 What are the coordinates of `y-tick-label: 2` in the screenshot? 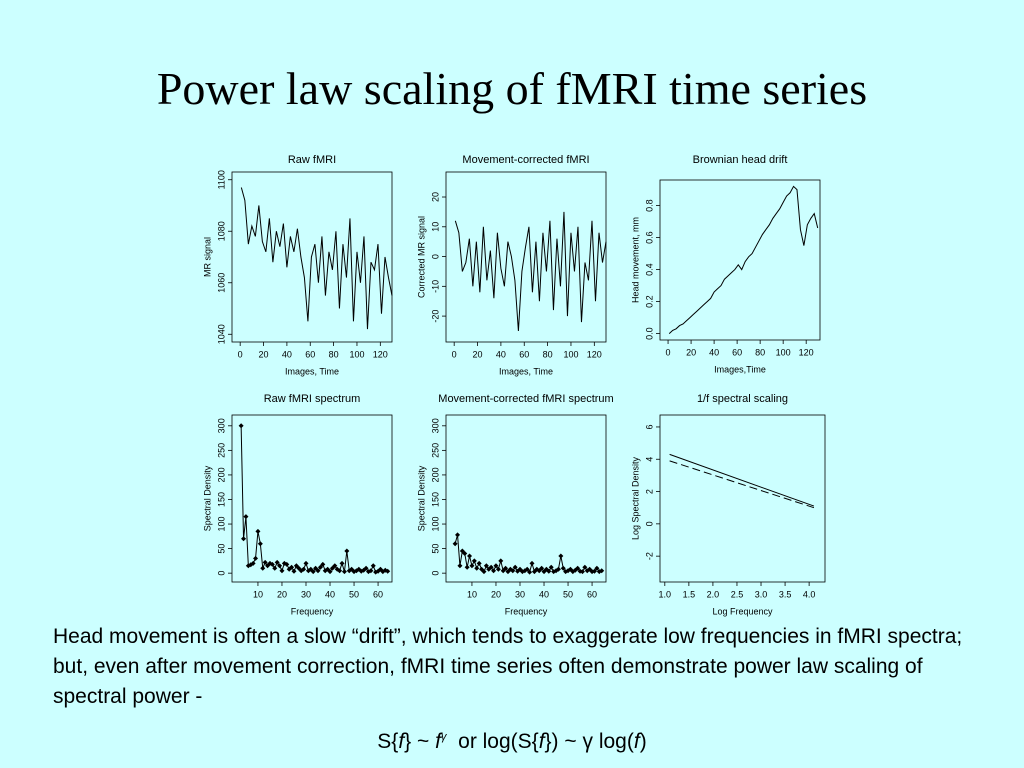 It's located at (649, 491).